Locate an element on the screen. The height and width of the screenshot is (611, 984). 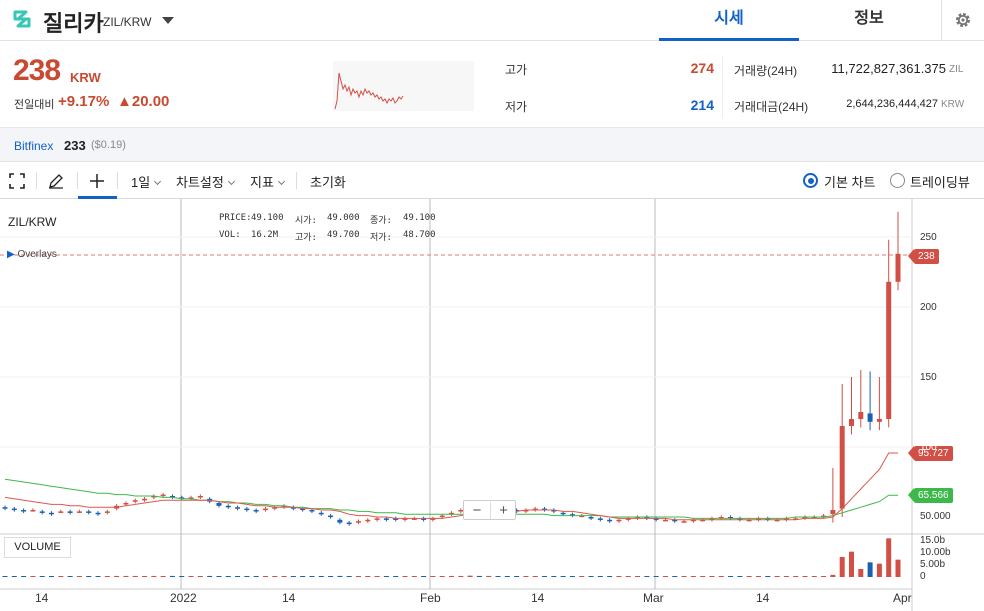
crosshair-icon is located at coordinates (97, 181).